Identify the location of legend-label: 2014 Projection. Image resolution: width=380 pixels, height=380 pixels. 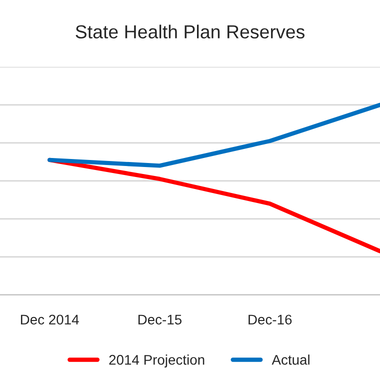
(156, 361).